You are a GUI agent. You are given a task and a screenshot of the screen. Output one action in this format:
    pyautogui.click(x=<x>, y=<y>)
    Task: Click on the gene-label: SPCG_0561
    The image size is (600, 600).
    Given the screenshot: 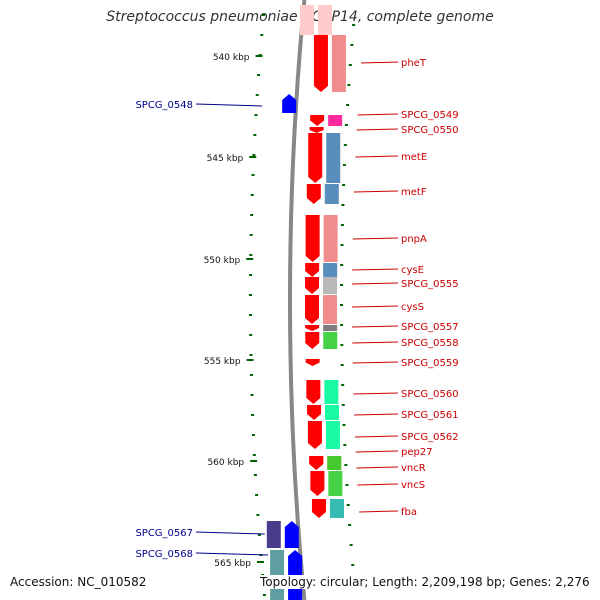 What is the action you would take?
    pyautogui.click(x=430, y=415)
    